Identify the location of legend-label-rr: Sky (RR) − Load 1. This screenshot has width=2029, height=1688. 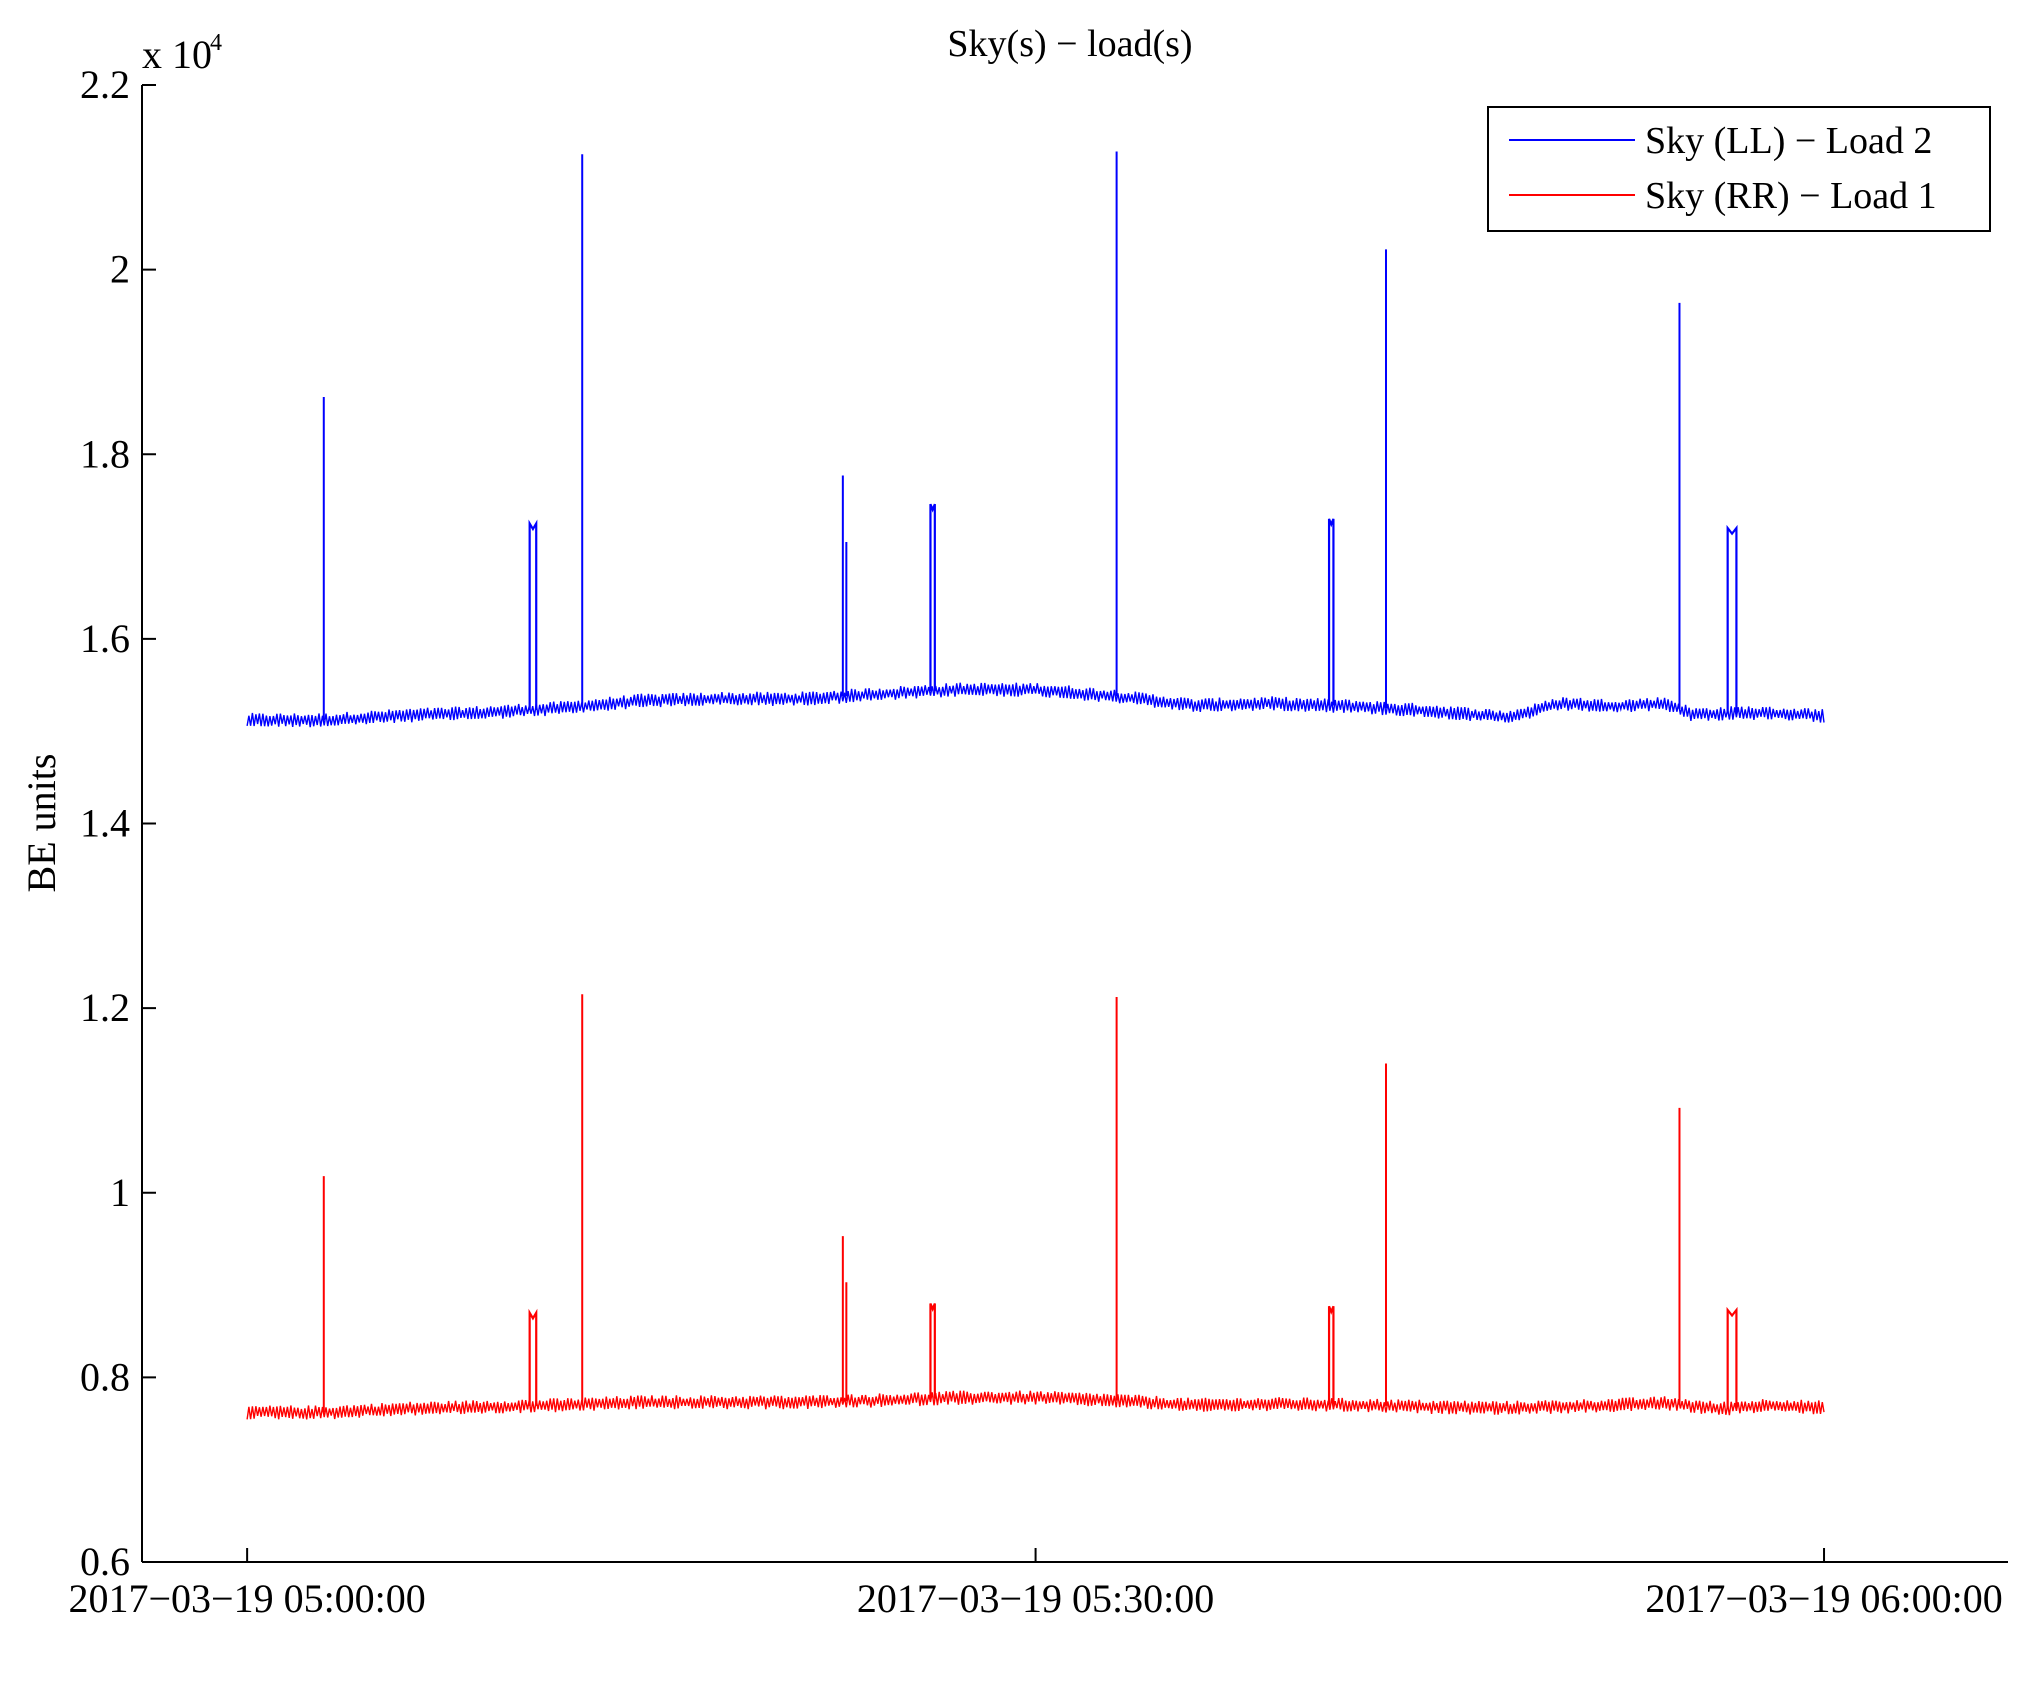
(1791, 196).